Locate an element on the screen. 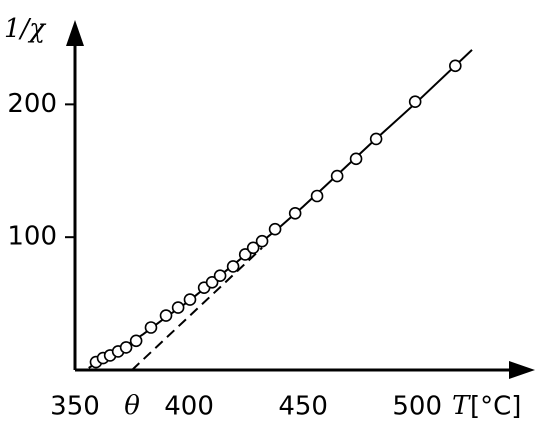  asymptote-line is located at coordinates (197, 309).